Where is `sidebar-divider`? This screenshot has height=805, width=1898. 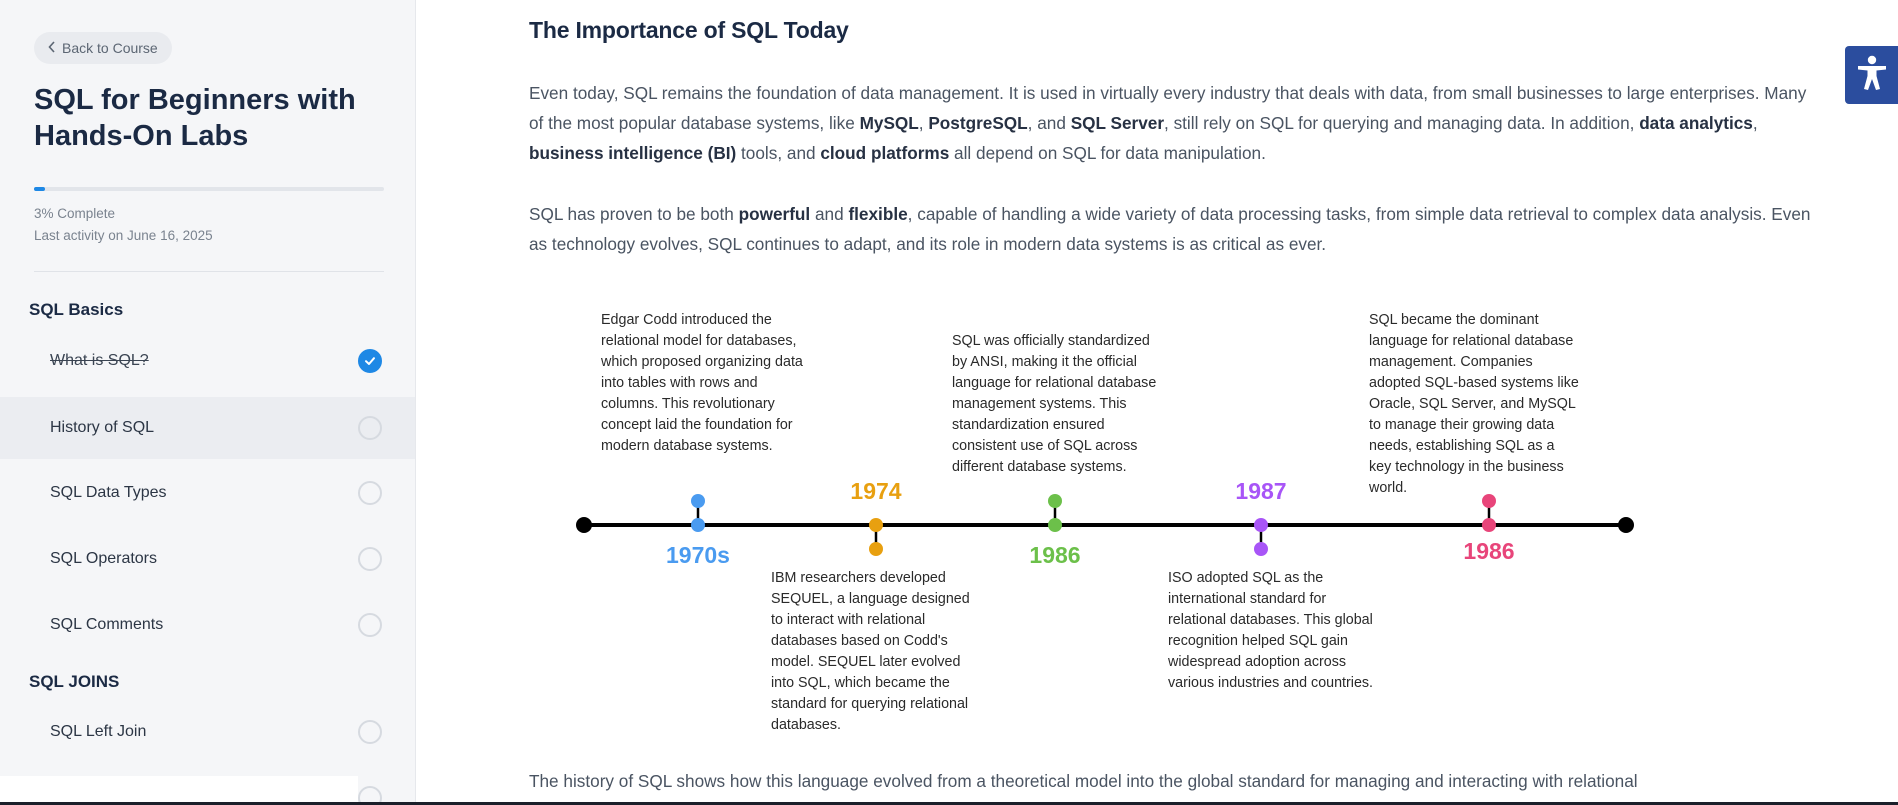 sidebar-divider is located at coordinates (209, 271).